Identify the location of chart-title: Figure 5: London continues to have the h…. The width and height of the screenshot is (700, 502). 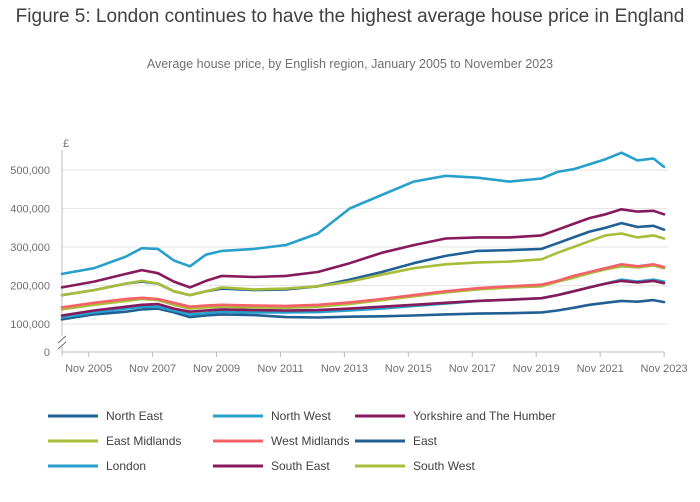
(350, 16).